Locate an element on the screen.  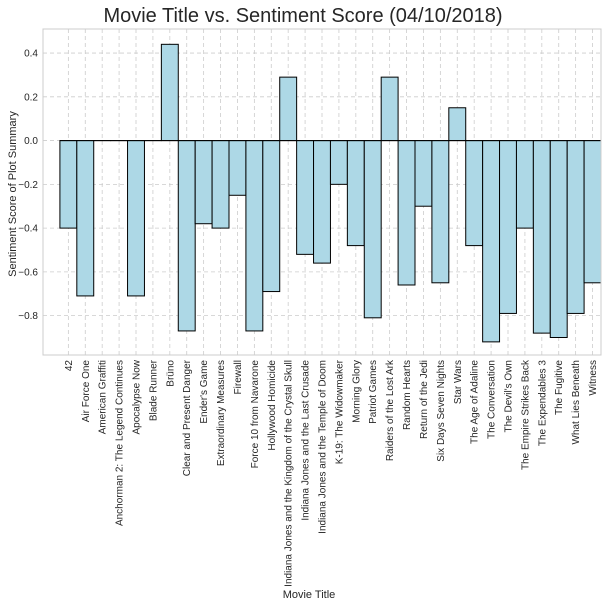
y-tick-label: −0.4 is located at coordinates (28, 229).